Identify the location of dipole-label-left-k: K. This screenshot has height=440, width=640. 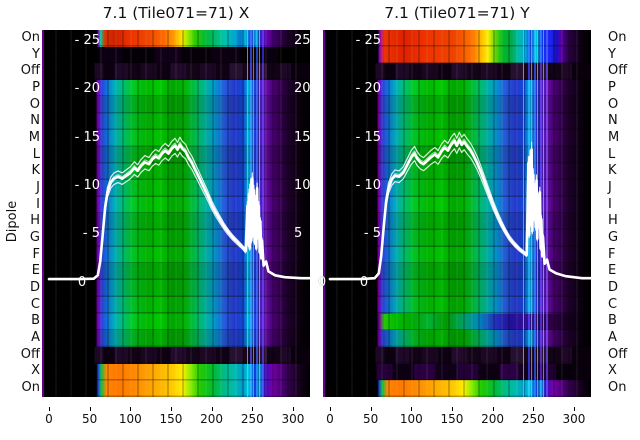
(35, 171).